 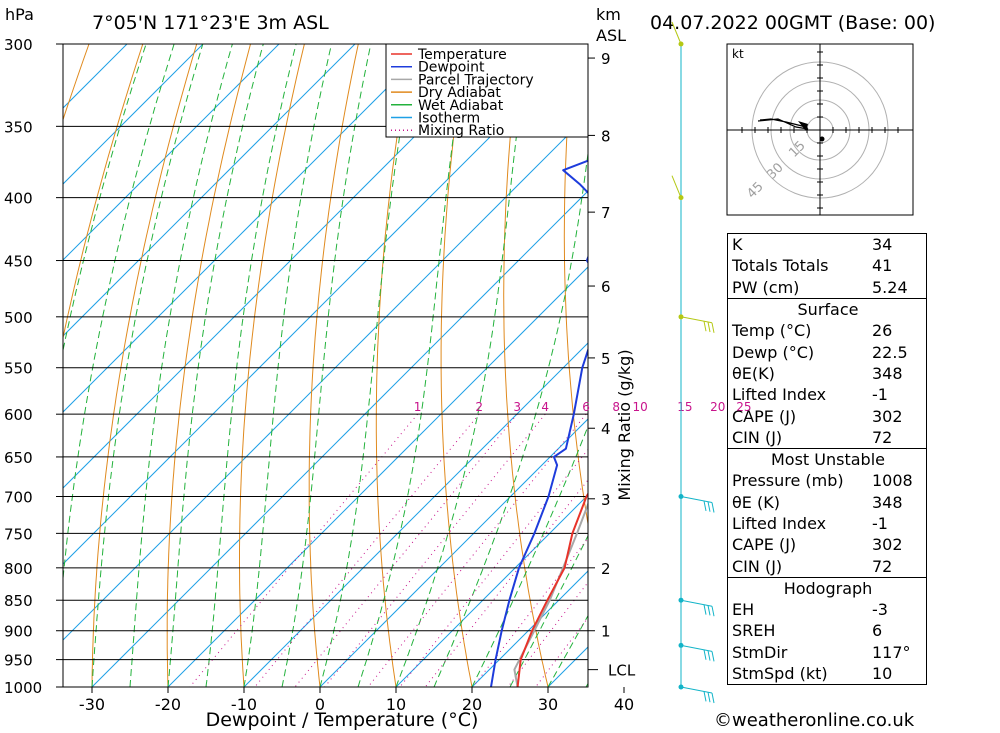 I want to click on mixing-ratio-label: 15, so click(x=684, y=407).